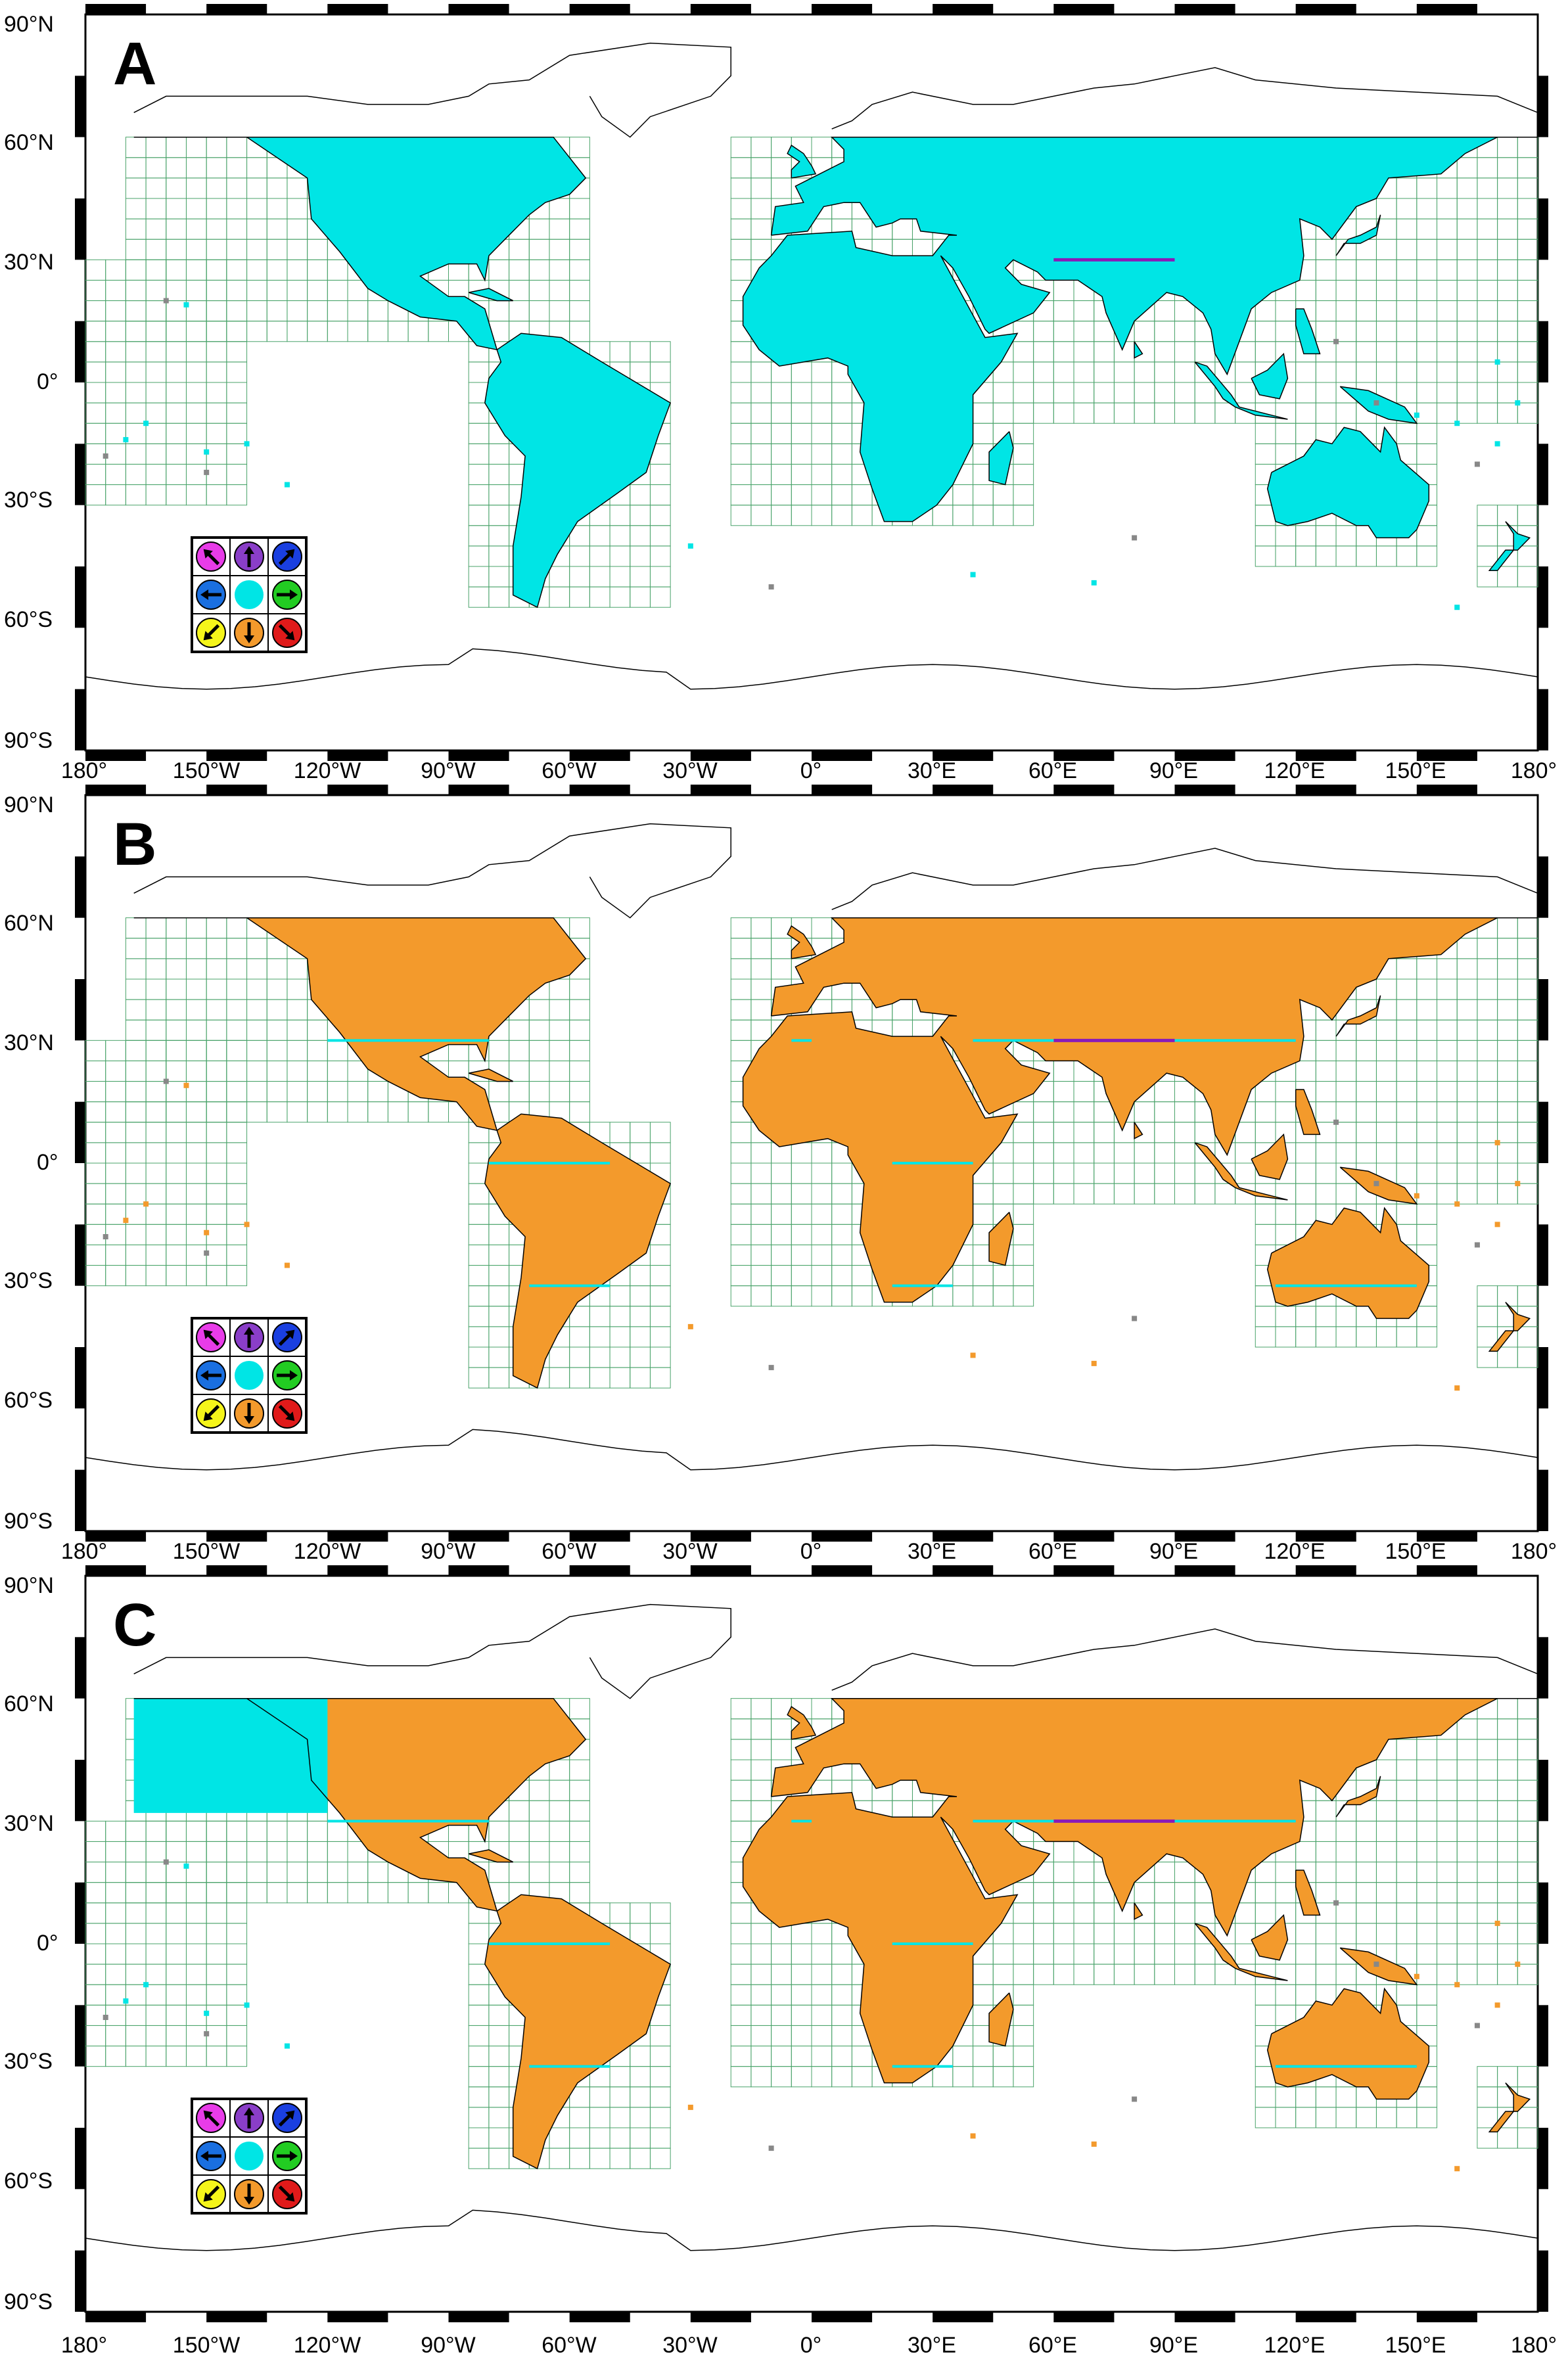 The width and height of the screenshot is (1568, 2365). What do you see at coordinates (1348, 1263) in the screenshot?
I see `land-region-australia` at bounding box center [1348, 1263].